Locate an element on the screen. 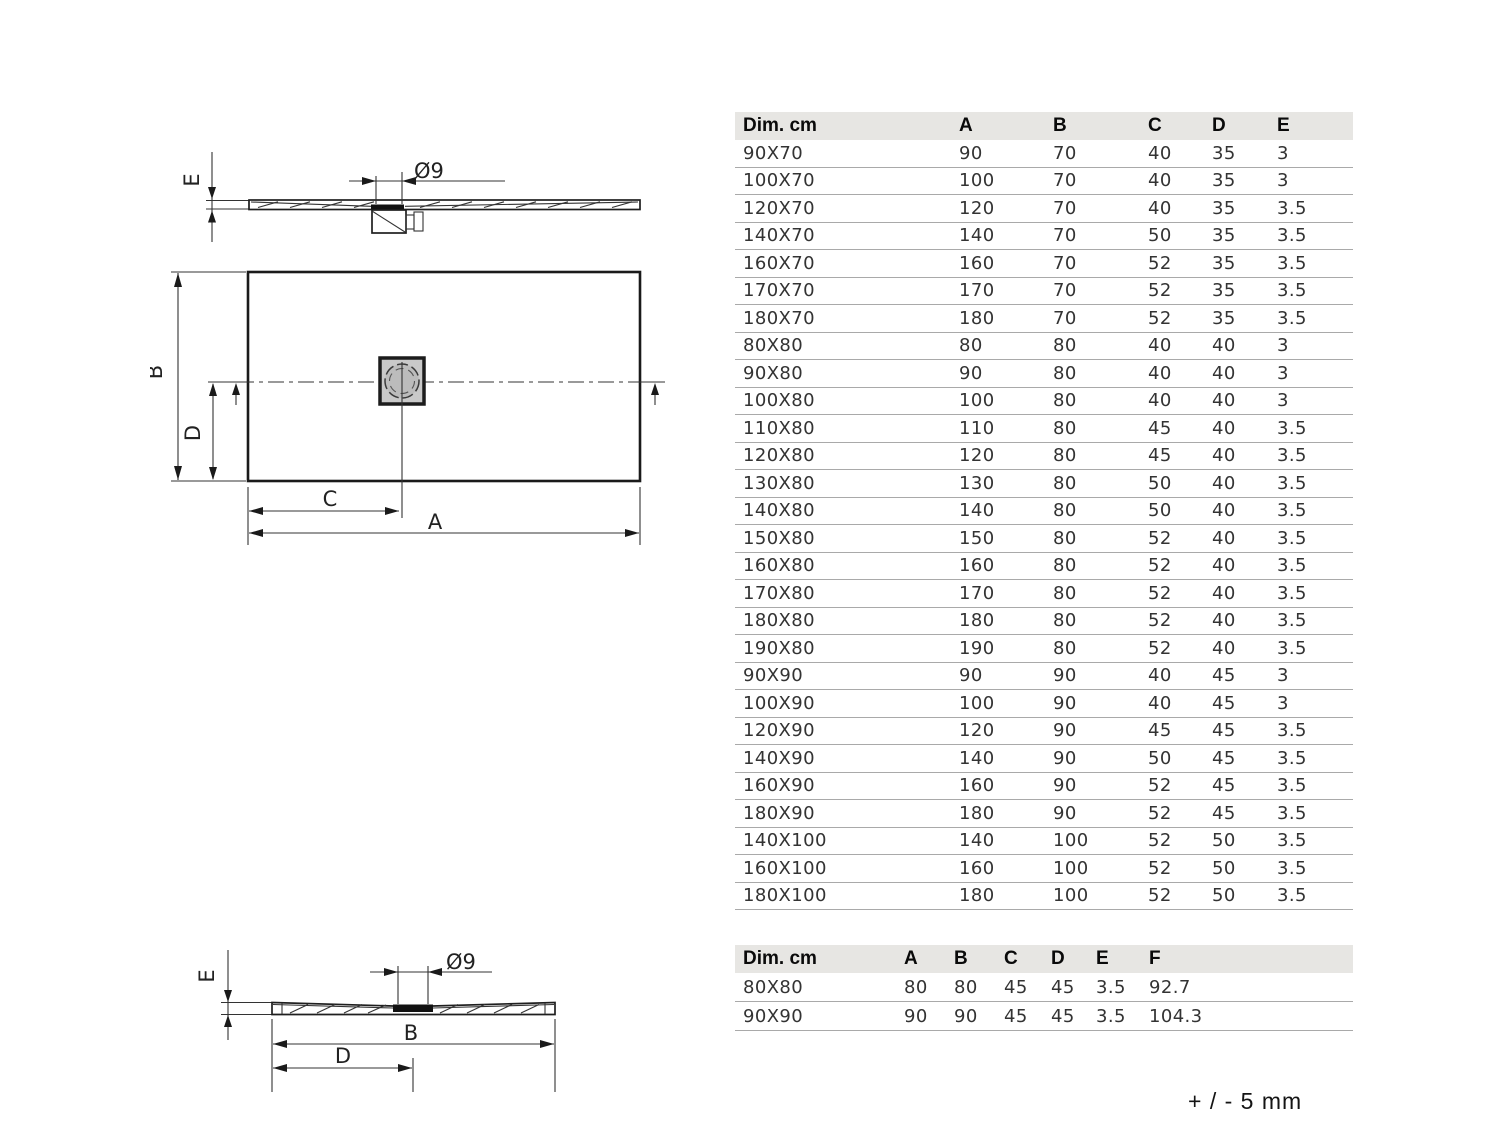  cell: 170X70 is located at coordinates (843, 291).